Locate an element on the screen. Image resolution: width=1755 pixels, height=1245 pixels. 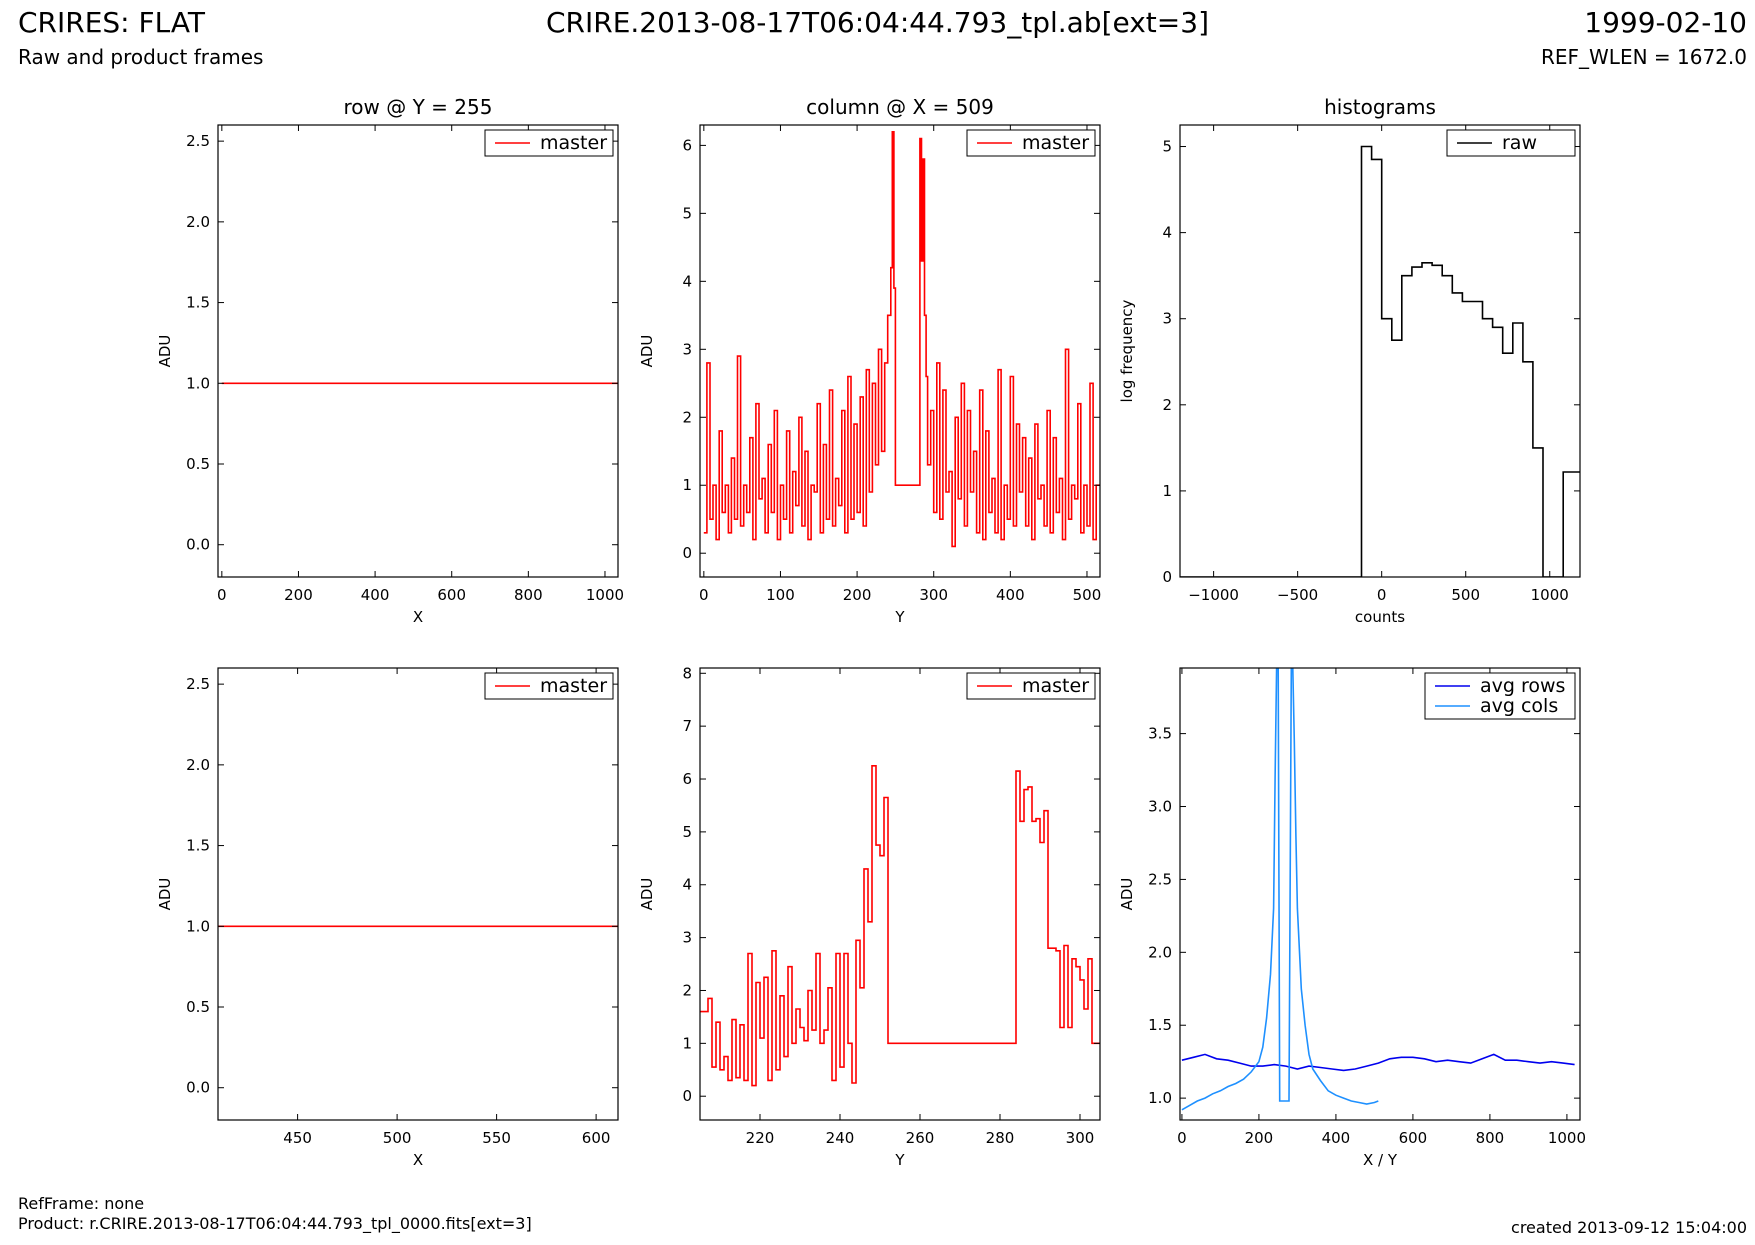
legend-box is located at coordinates (1500, 696).